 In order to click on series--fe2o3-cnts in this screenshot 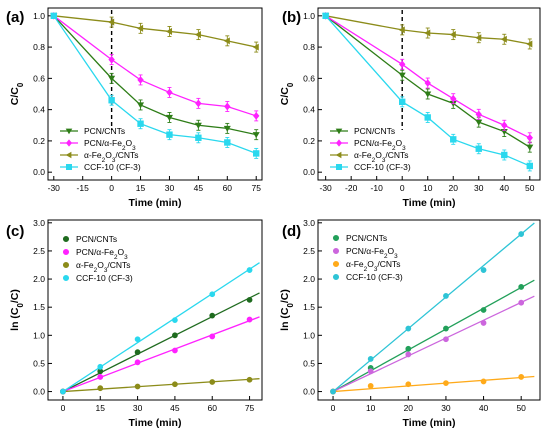, I will do `click(160, 385)`.